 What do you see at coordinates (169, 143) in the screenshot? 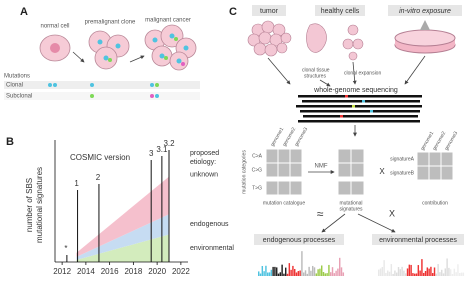
I see `version-label: 3.2` at bounding box center [169, 143].